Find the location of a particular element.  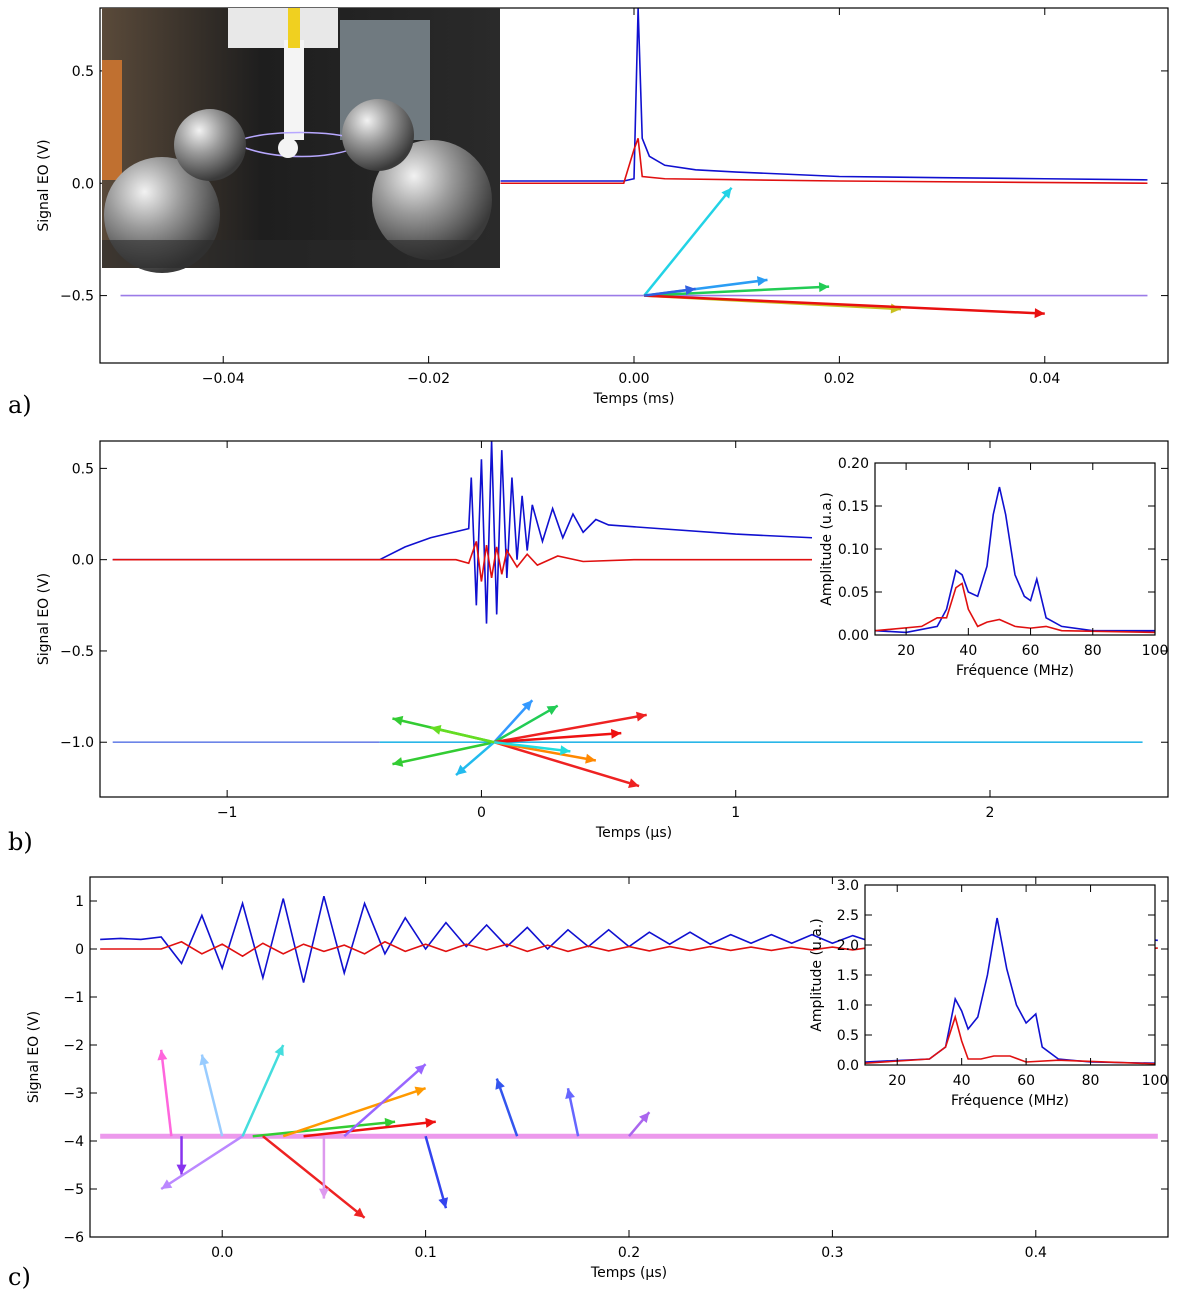

y-tick-label: −3 is located at coordinates (73, 1094).